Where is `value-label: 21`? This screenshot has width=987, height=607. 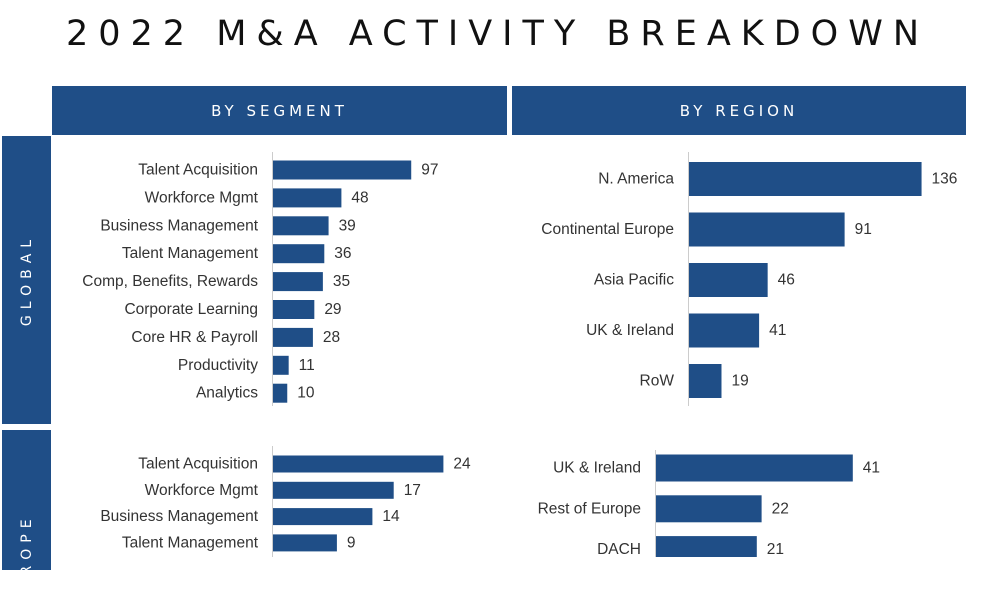
value-label: 21 is located at coordinates (775, 549).